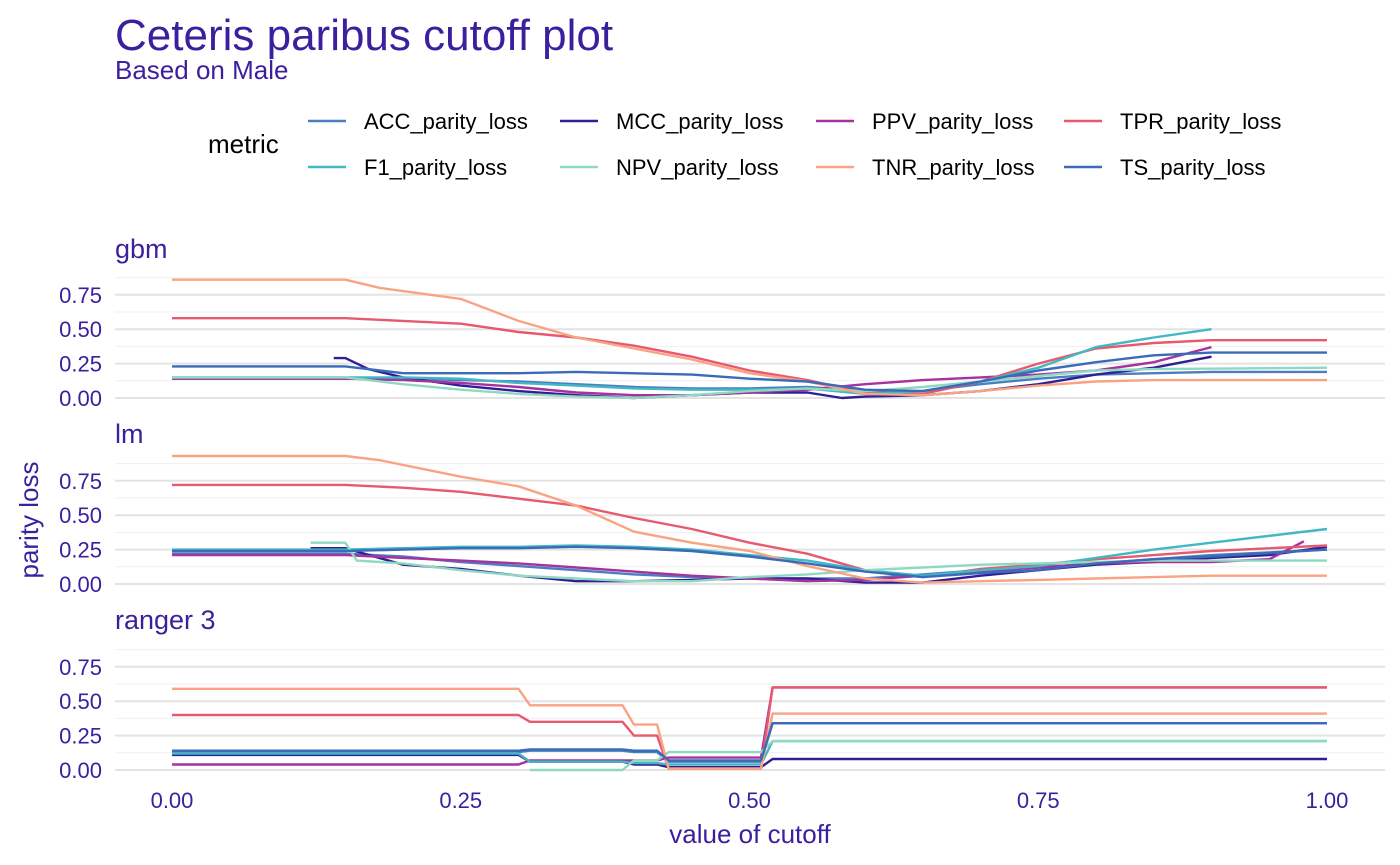 This screenshot has height=865, width=1400. Describe the element at coordinates (1327, 800) in the screenshot. I see `x-tick-label: 1.00` at that location.